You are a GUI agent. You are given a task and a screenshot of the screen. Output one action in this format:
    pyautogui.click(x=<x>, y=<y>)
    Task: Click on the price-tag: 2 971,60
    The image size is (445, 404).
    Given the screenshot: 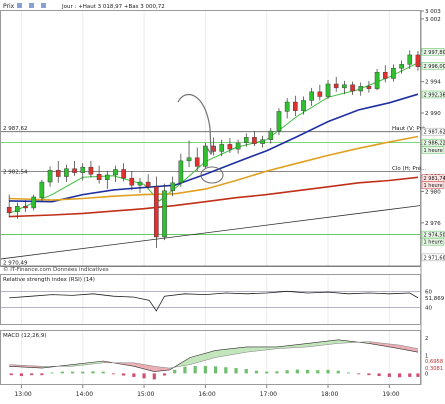 What is the action you would take?
    pyautogui.click(x=433, y=258)
    